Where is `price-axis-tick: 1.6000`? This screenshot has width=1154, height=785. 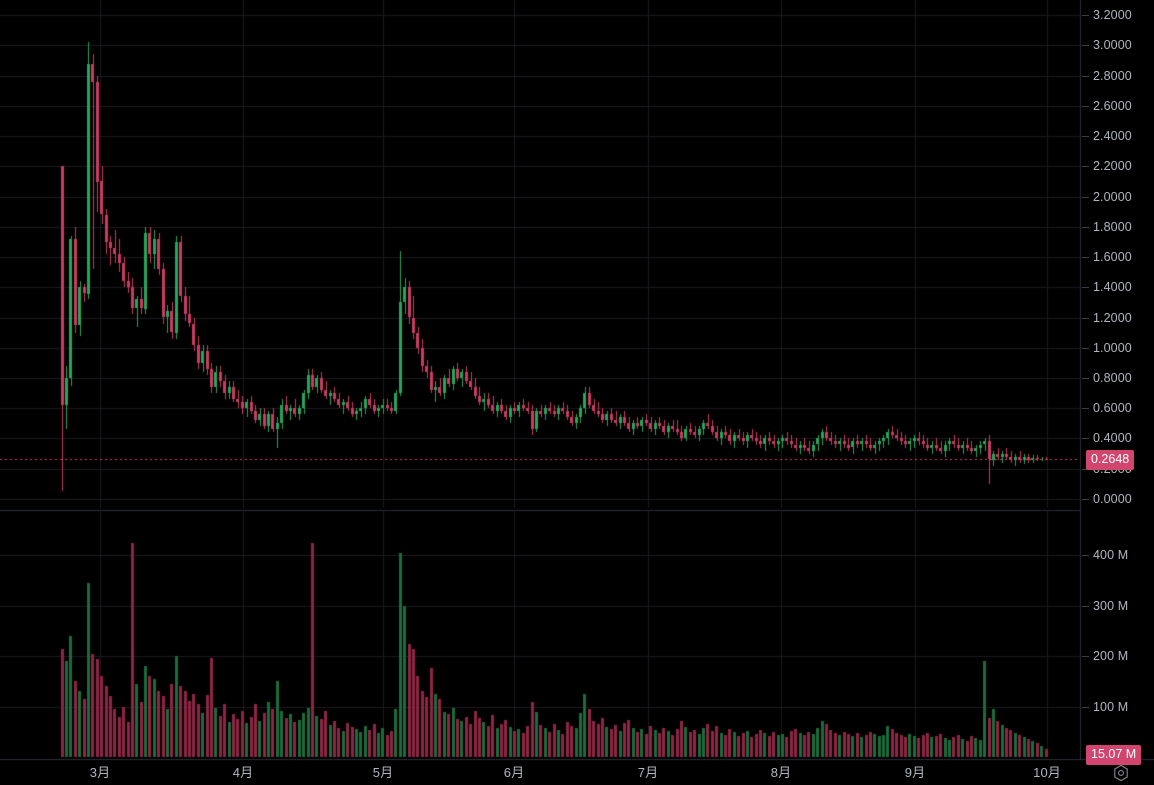
price-axis-tick: 1.6000 is located at coordinates (1112, 257).